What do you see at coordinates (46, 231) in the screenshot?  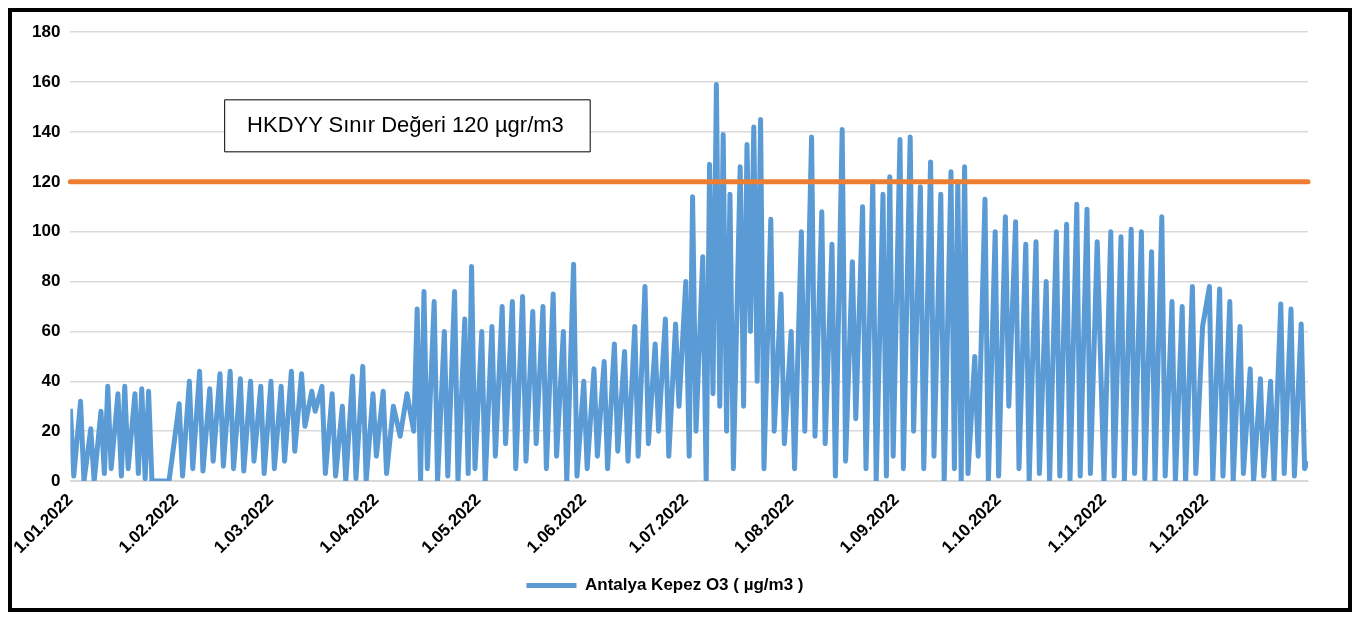 I see `y-tick-label: 100` at bounding box center [46, 231].